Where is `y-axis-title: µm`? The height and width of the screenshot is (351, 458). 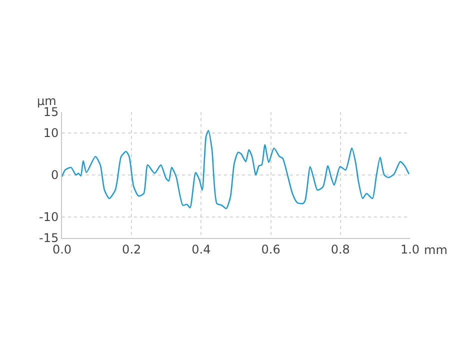
y-axis-title: µm is located at coordinates (46, 101).